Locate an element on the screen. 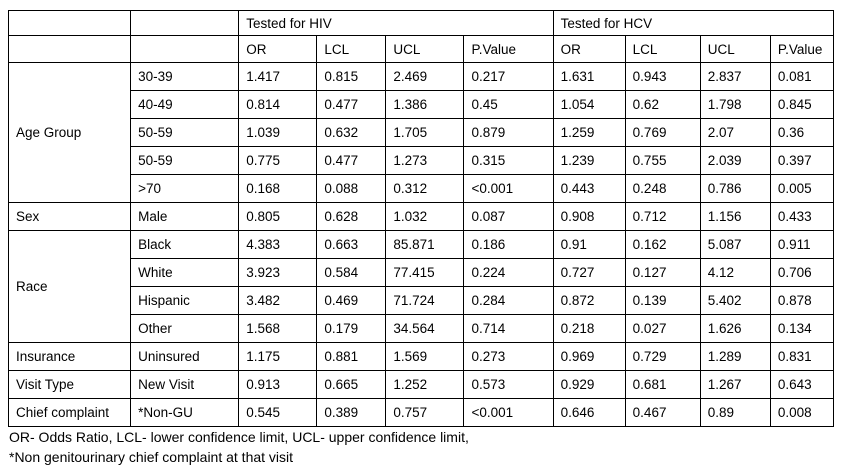 The height and width of the screenshot is (475, 844). cell-hcv-ucl: 1.156 is located at coordinates (735, 216).